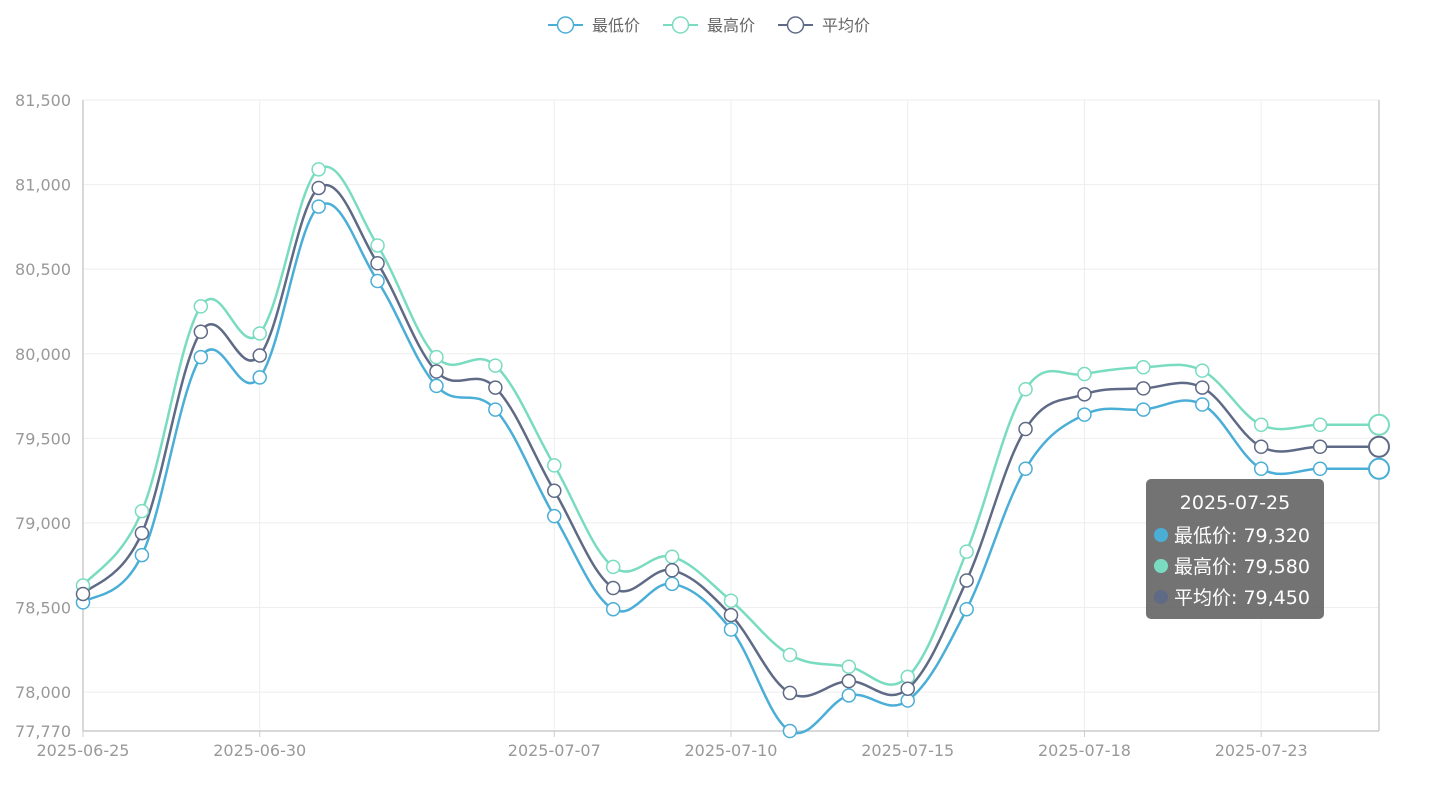 The image size is (1441, 787). I want to click on legend-item: 最高价, so click(709, 25).